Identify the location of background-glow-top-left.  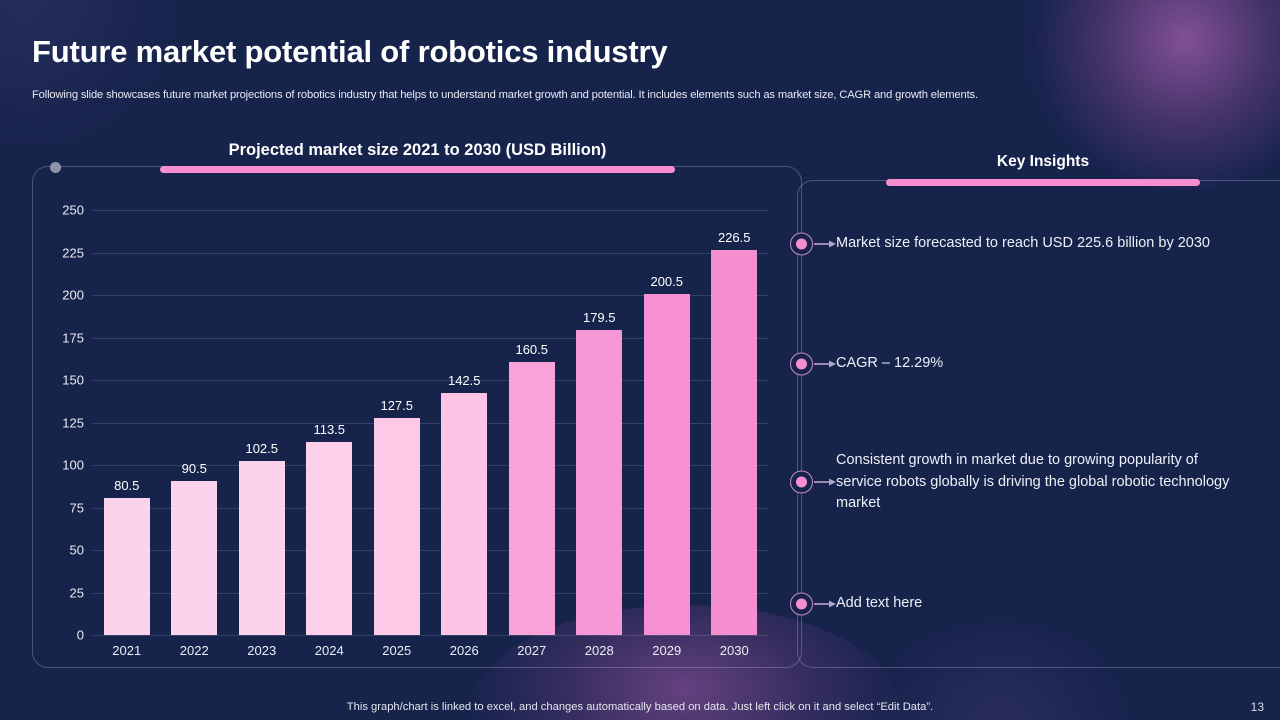
(95, 75).